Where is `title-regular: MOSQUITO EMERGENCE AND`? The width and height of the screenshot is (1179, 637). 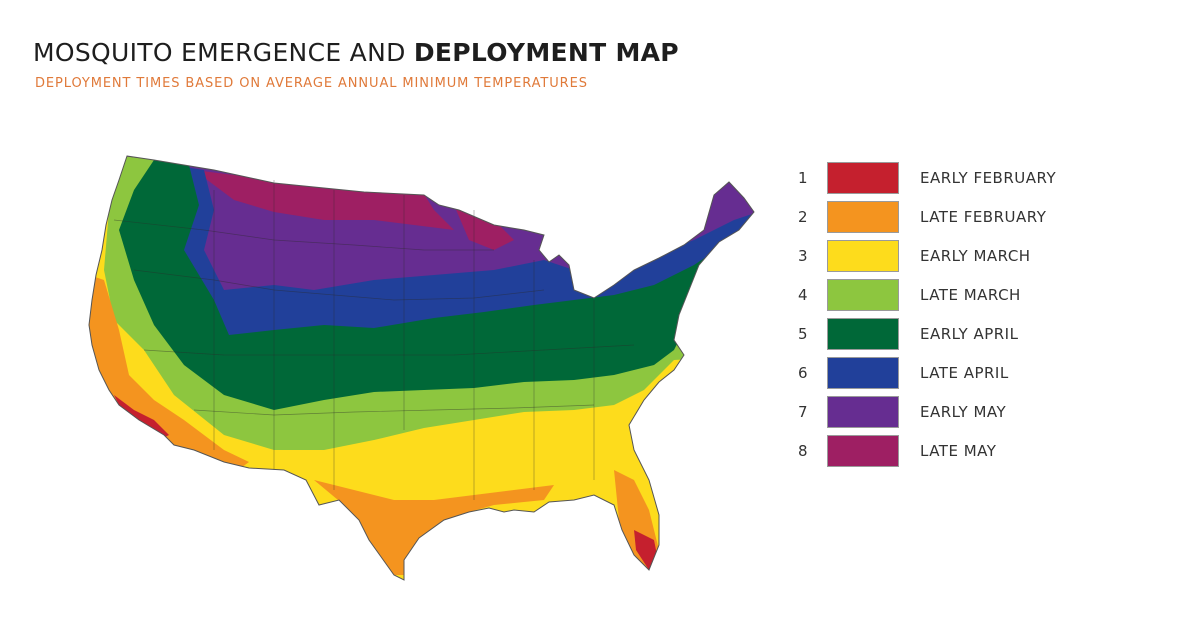
title-regular: MOSQUITO EMERGENCE AND is located at coordinates (223, 52).